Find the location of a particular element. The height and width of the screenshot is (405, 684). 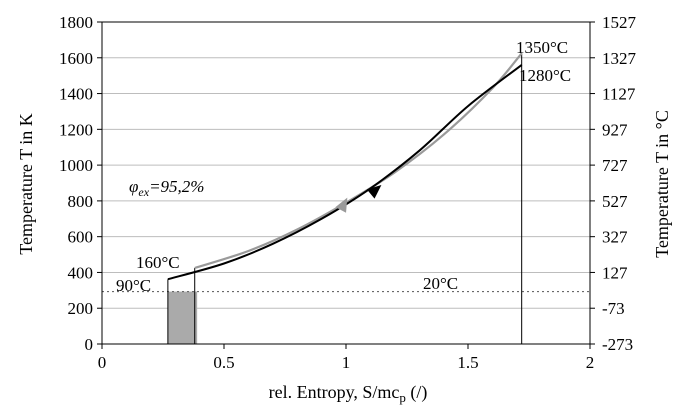

shaded-exergy-loss-area is located at coordinates (182, 317).